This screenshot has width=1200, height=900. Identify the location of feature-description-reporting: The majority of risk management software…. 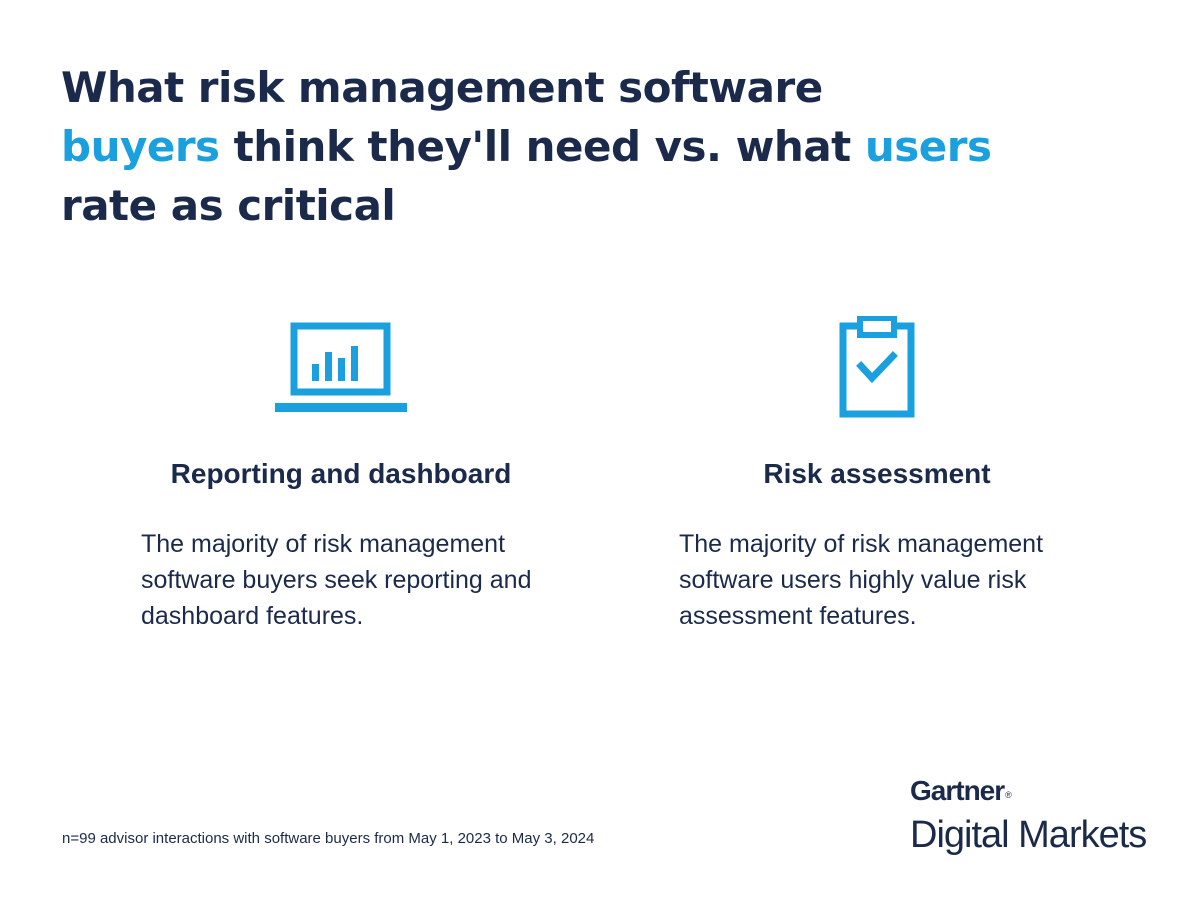
(336, 580).